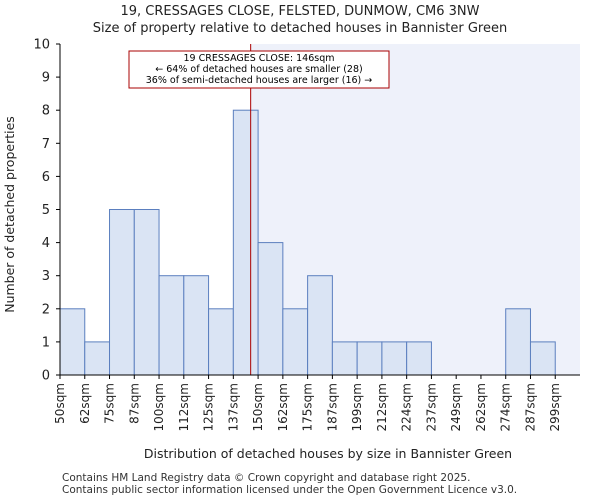 The width and height of the screenshot is (600, 500). What do you see at coordinates (542, 358) in the screenshot?
I see `bar-287sqm` at bounding box center [542, 358].